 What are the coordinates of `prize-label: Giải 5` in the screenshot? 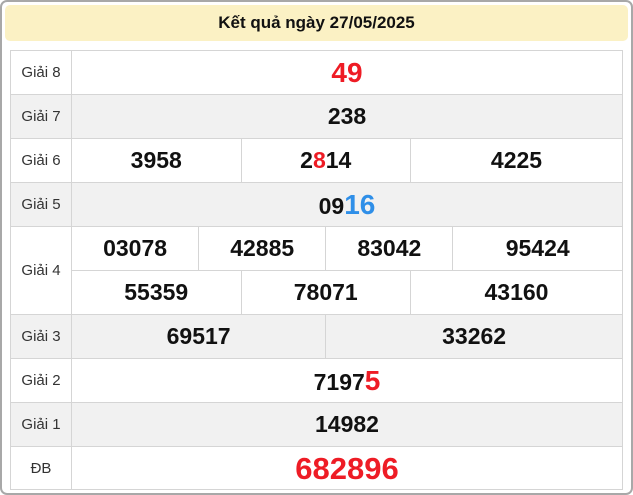 It's located at (41, 204).